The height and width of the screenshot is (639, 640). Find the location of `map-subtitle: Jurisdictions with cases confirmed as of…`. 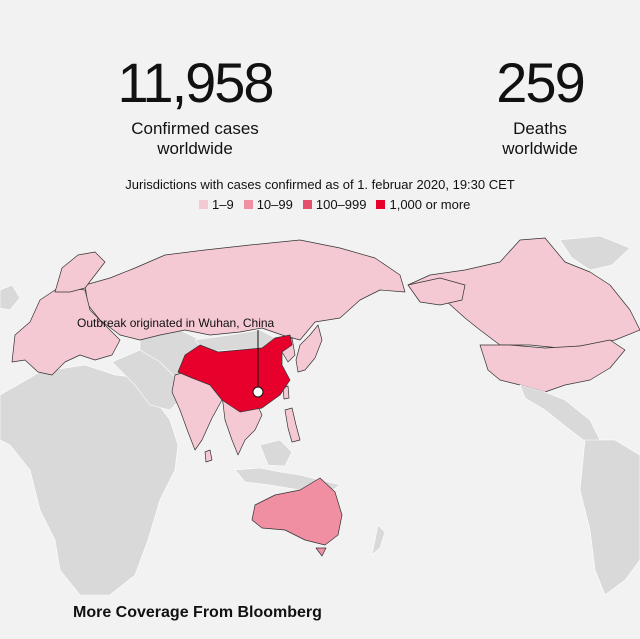

map-subtitle: Jurisdictions with cases confirmed as of… is located at coordinates (320, 184).